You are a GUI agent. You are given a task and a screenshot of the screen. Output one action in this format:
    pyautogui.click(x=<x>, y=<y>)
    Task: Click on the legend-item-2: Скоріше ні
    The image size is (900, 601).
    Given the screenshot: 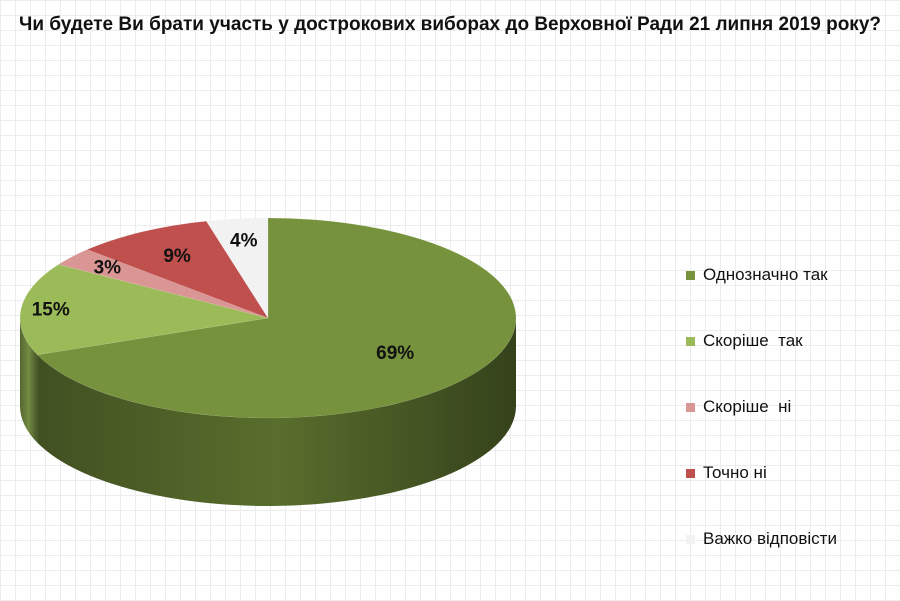 What is the action you would take?
    pyautogui.click(x=791, y=407)
    